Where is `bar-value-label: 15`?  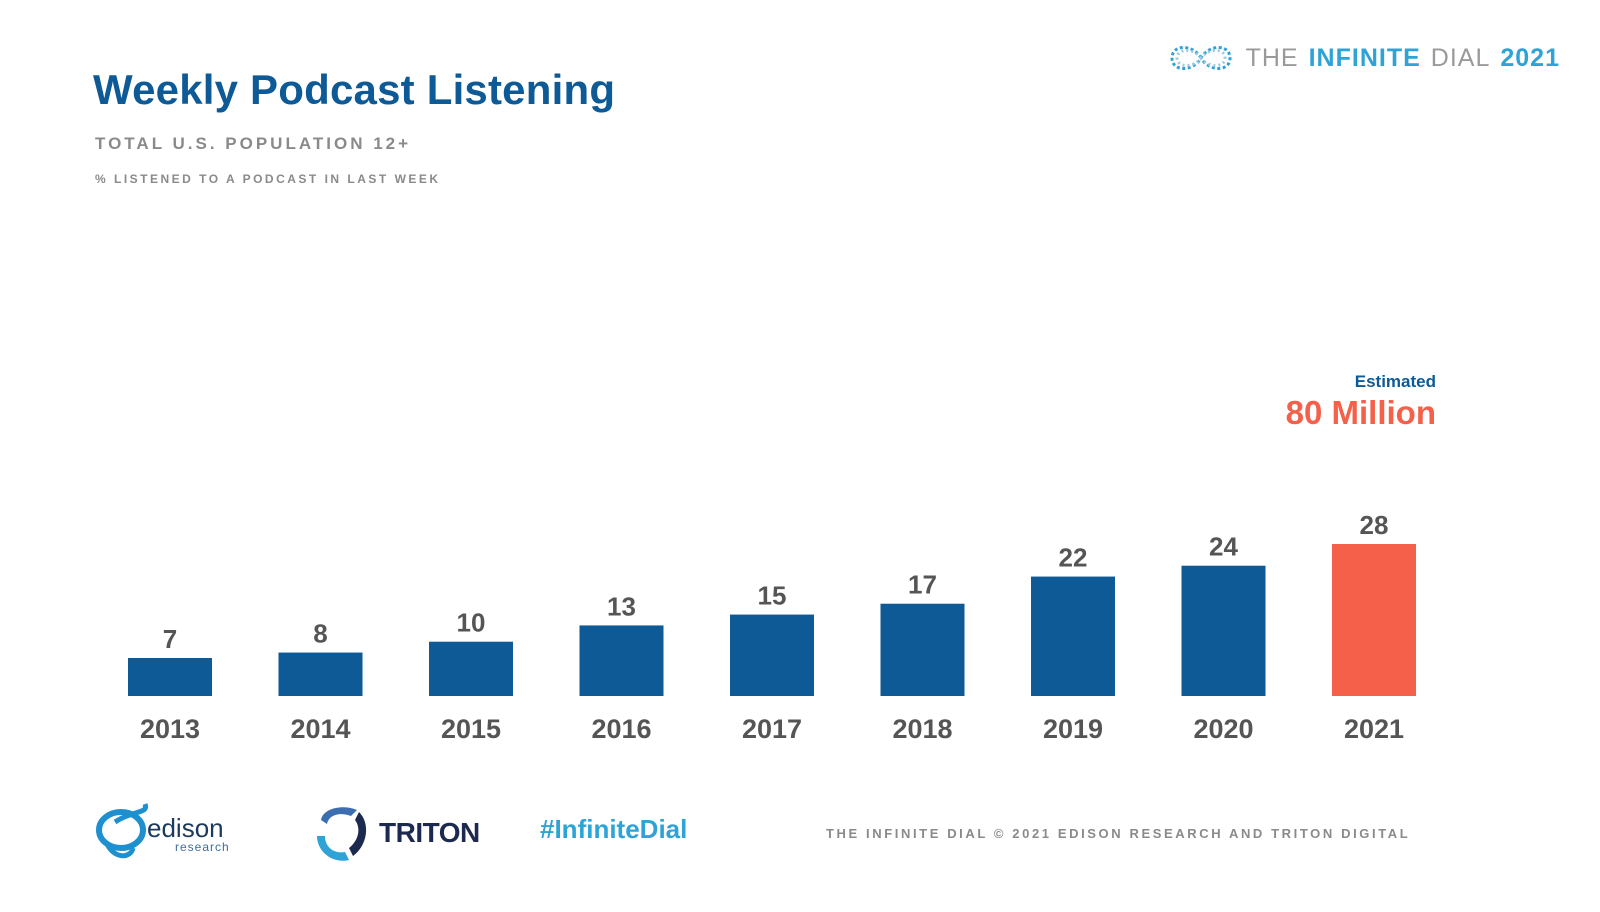 bar-value-label: 15 is located at coordinates (772, 596).